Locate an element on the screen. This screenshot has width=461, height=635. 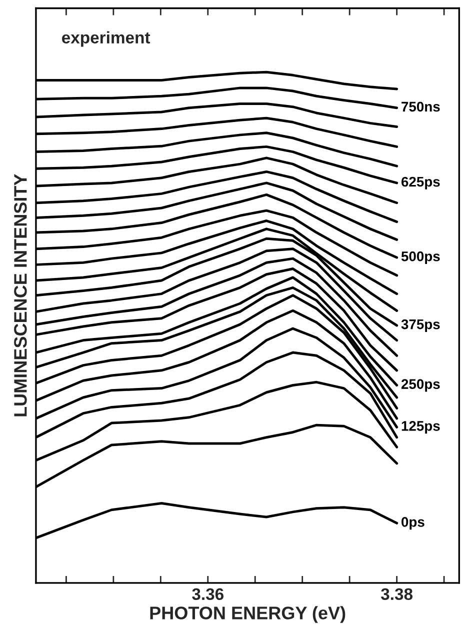
series-label: 250ps is located at coordinates (420, 385).